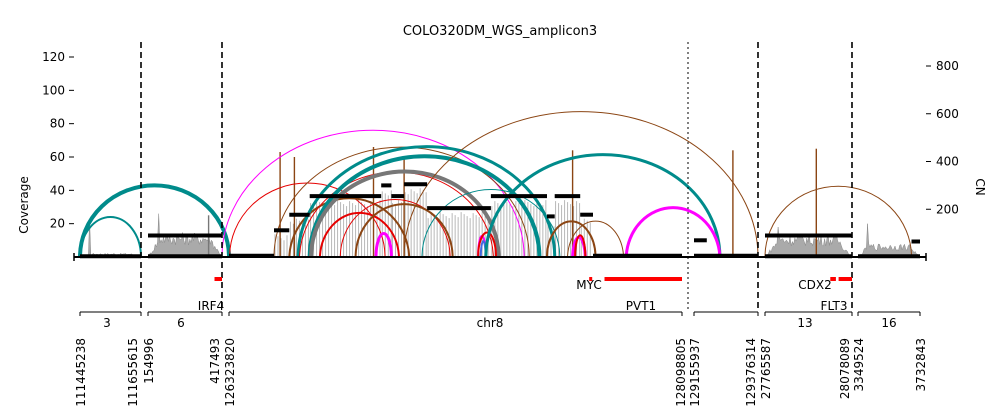 The image size is (1000, 420). What do you see at coordinates (57, 157) in the screenshot?
I see `y-tick-label-left-2: 60` at bounding box center [57, 157].